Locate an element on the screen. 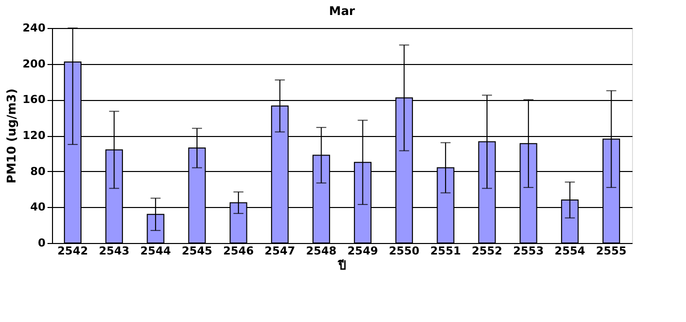 This screenshot has width=686, height=322. x-tick-label: 2548 is located at coordinates (321, 251).